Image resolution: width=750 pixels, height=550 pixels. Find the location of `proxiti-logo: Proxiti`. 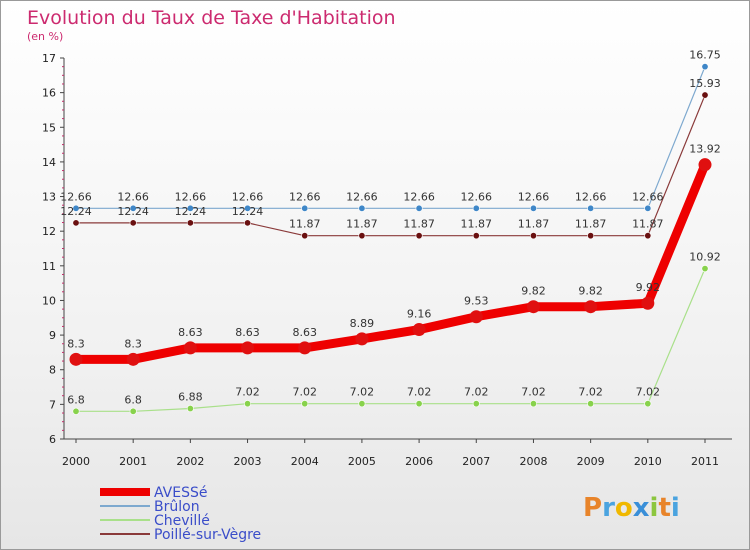

proxiti-logo: Proxiti is located at coordinates (631, 508).